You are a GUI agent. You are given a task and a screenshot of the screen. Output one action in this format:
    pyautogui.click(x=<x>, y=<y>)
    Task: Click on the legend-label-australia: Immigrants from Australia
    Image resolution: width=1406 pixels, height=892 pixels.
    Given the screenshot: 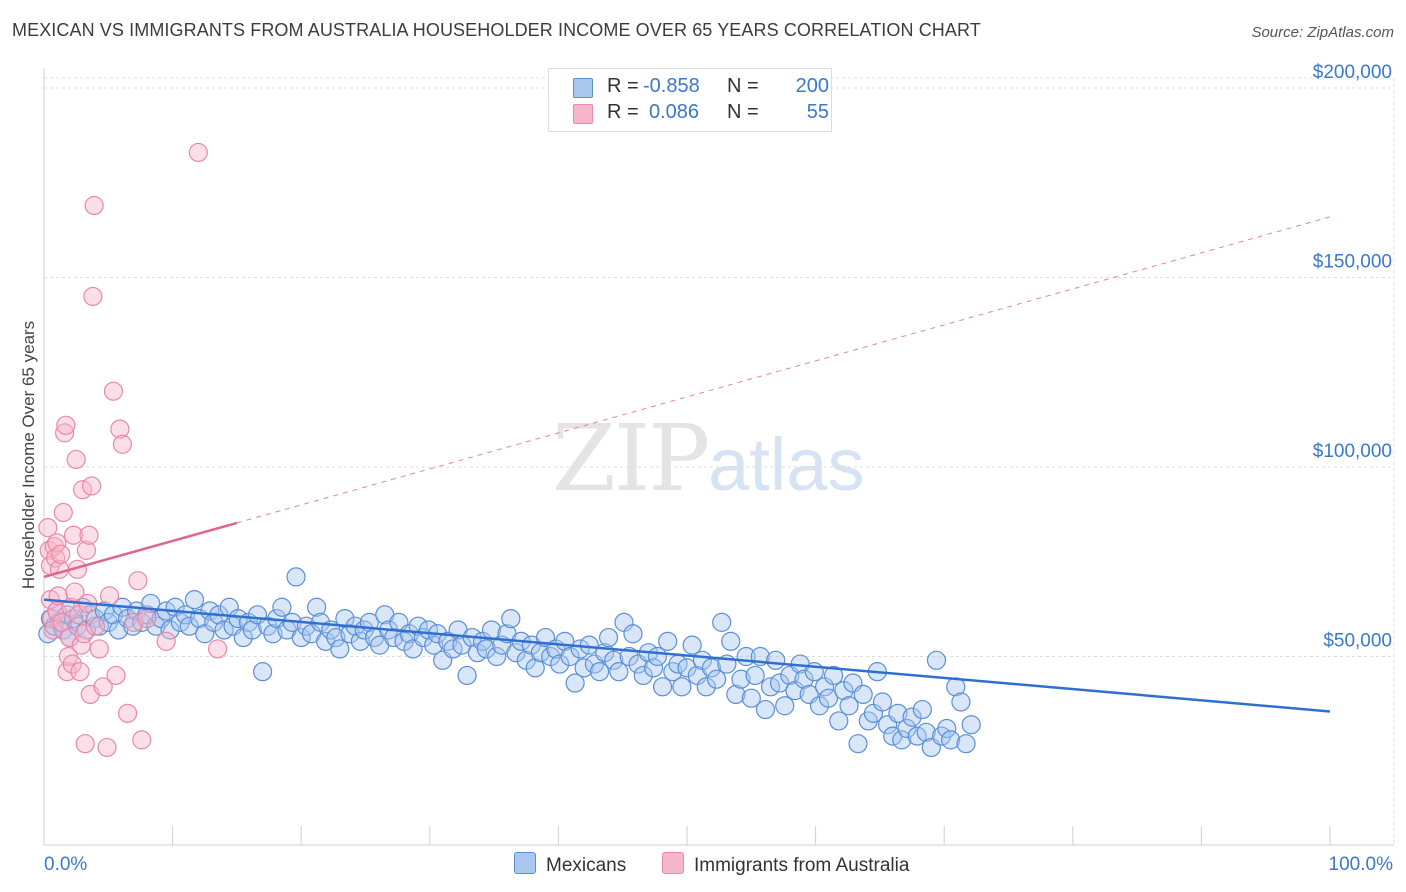 What is the action you would take?
    pyautogui.click(x=802, y=865)
    